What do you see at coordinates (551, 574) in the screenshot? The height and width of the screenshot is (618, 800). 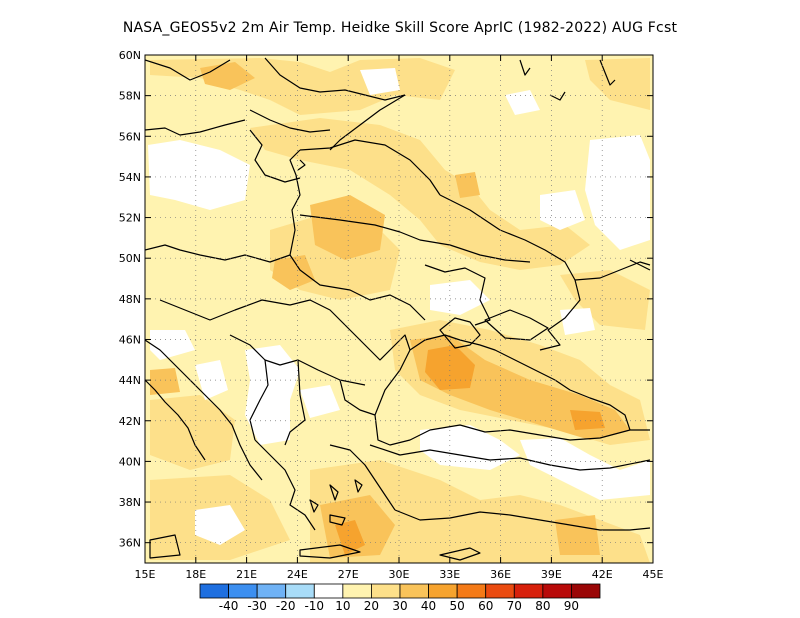 I see `lon-tick-label: 39E` at bounding box center [551, 574].